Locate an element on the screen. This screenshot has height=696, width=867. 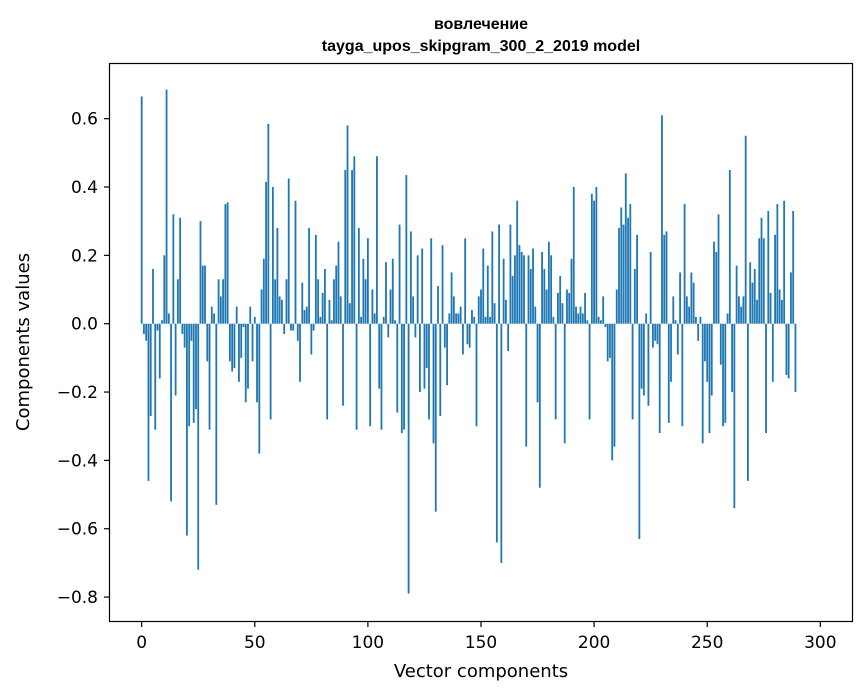
y-axis-ticks: −0.8 −0.6 −0.4 −0.2 0.0 0.2 0.4 0.6 is located at coordinates (83, 359).